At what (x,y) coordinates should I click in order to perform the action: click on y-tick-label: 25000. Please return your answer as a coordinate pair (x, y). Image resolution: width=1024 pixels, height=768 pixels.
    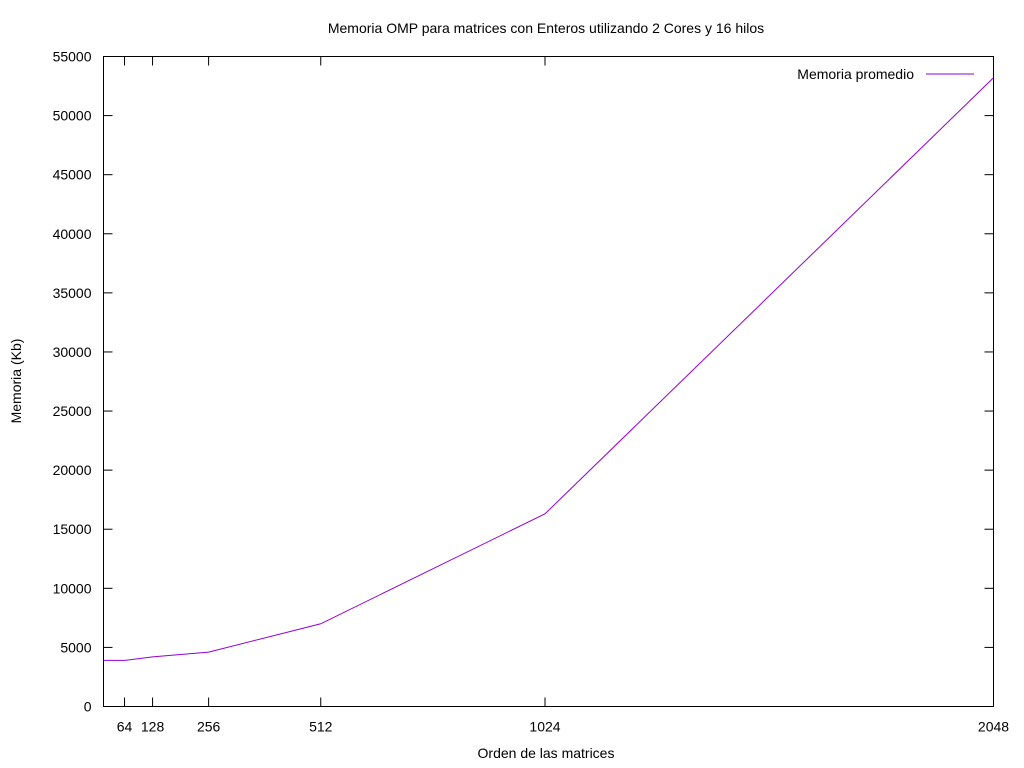
    Looking at the image, I should click on (72, 411).